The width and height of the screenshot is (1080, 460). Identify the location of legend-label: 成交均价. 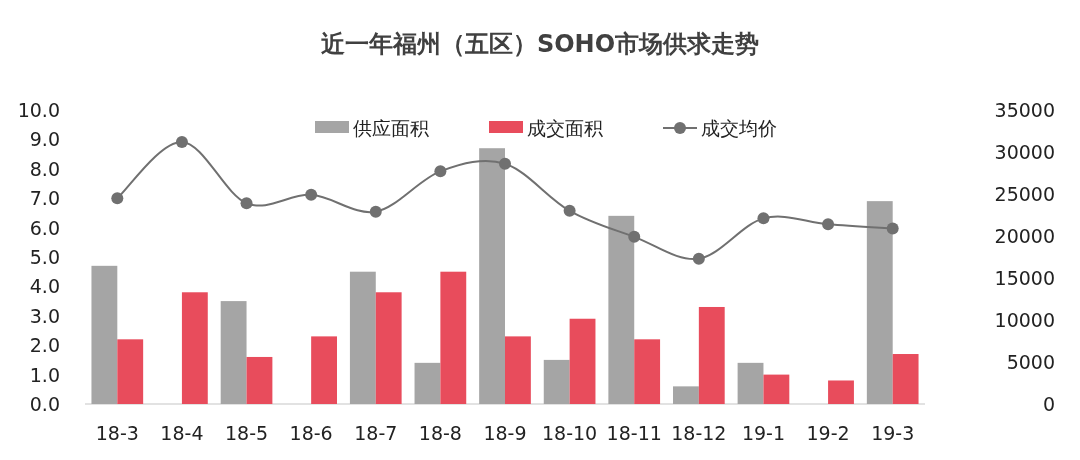
(739, 128).